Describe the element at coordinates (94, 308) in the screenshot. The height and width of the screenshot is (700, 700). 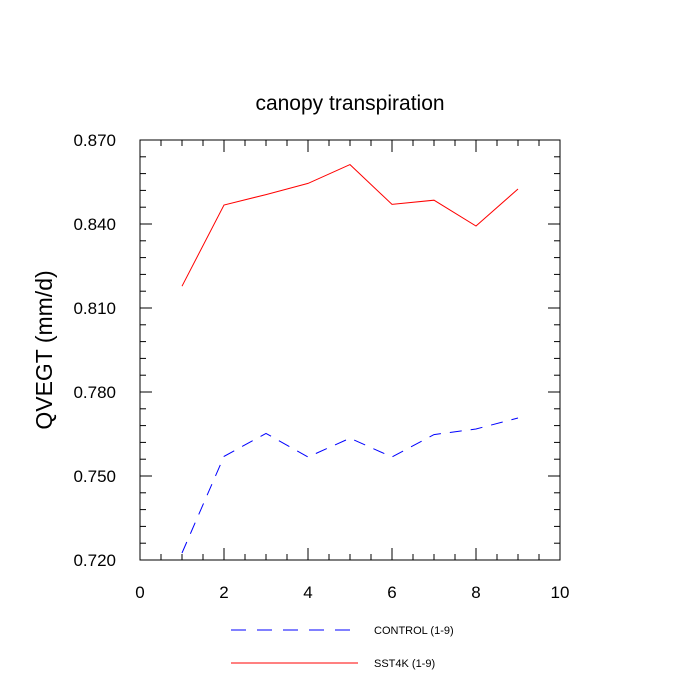
I see `y-tick-label: 0.810` at that location.